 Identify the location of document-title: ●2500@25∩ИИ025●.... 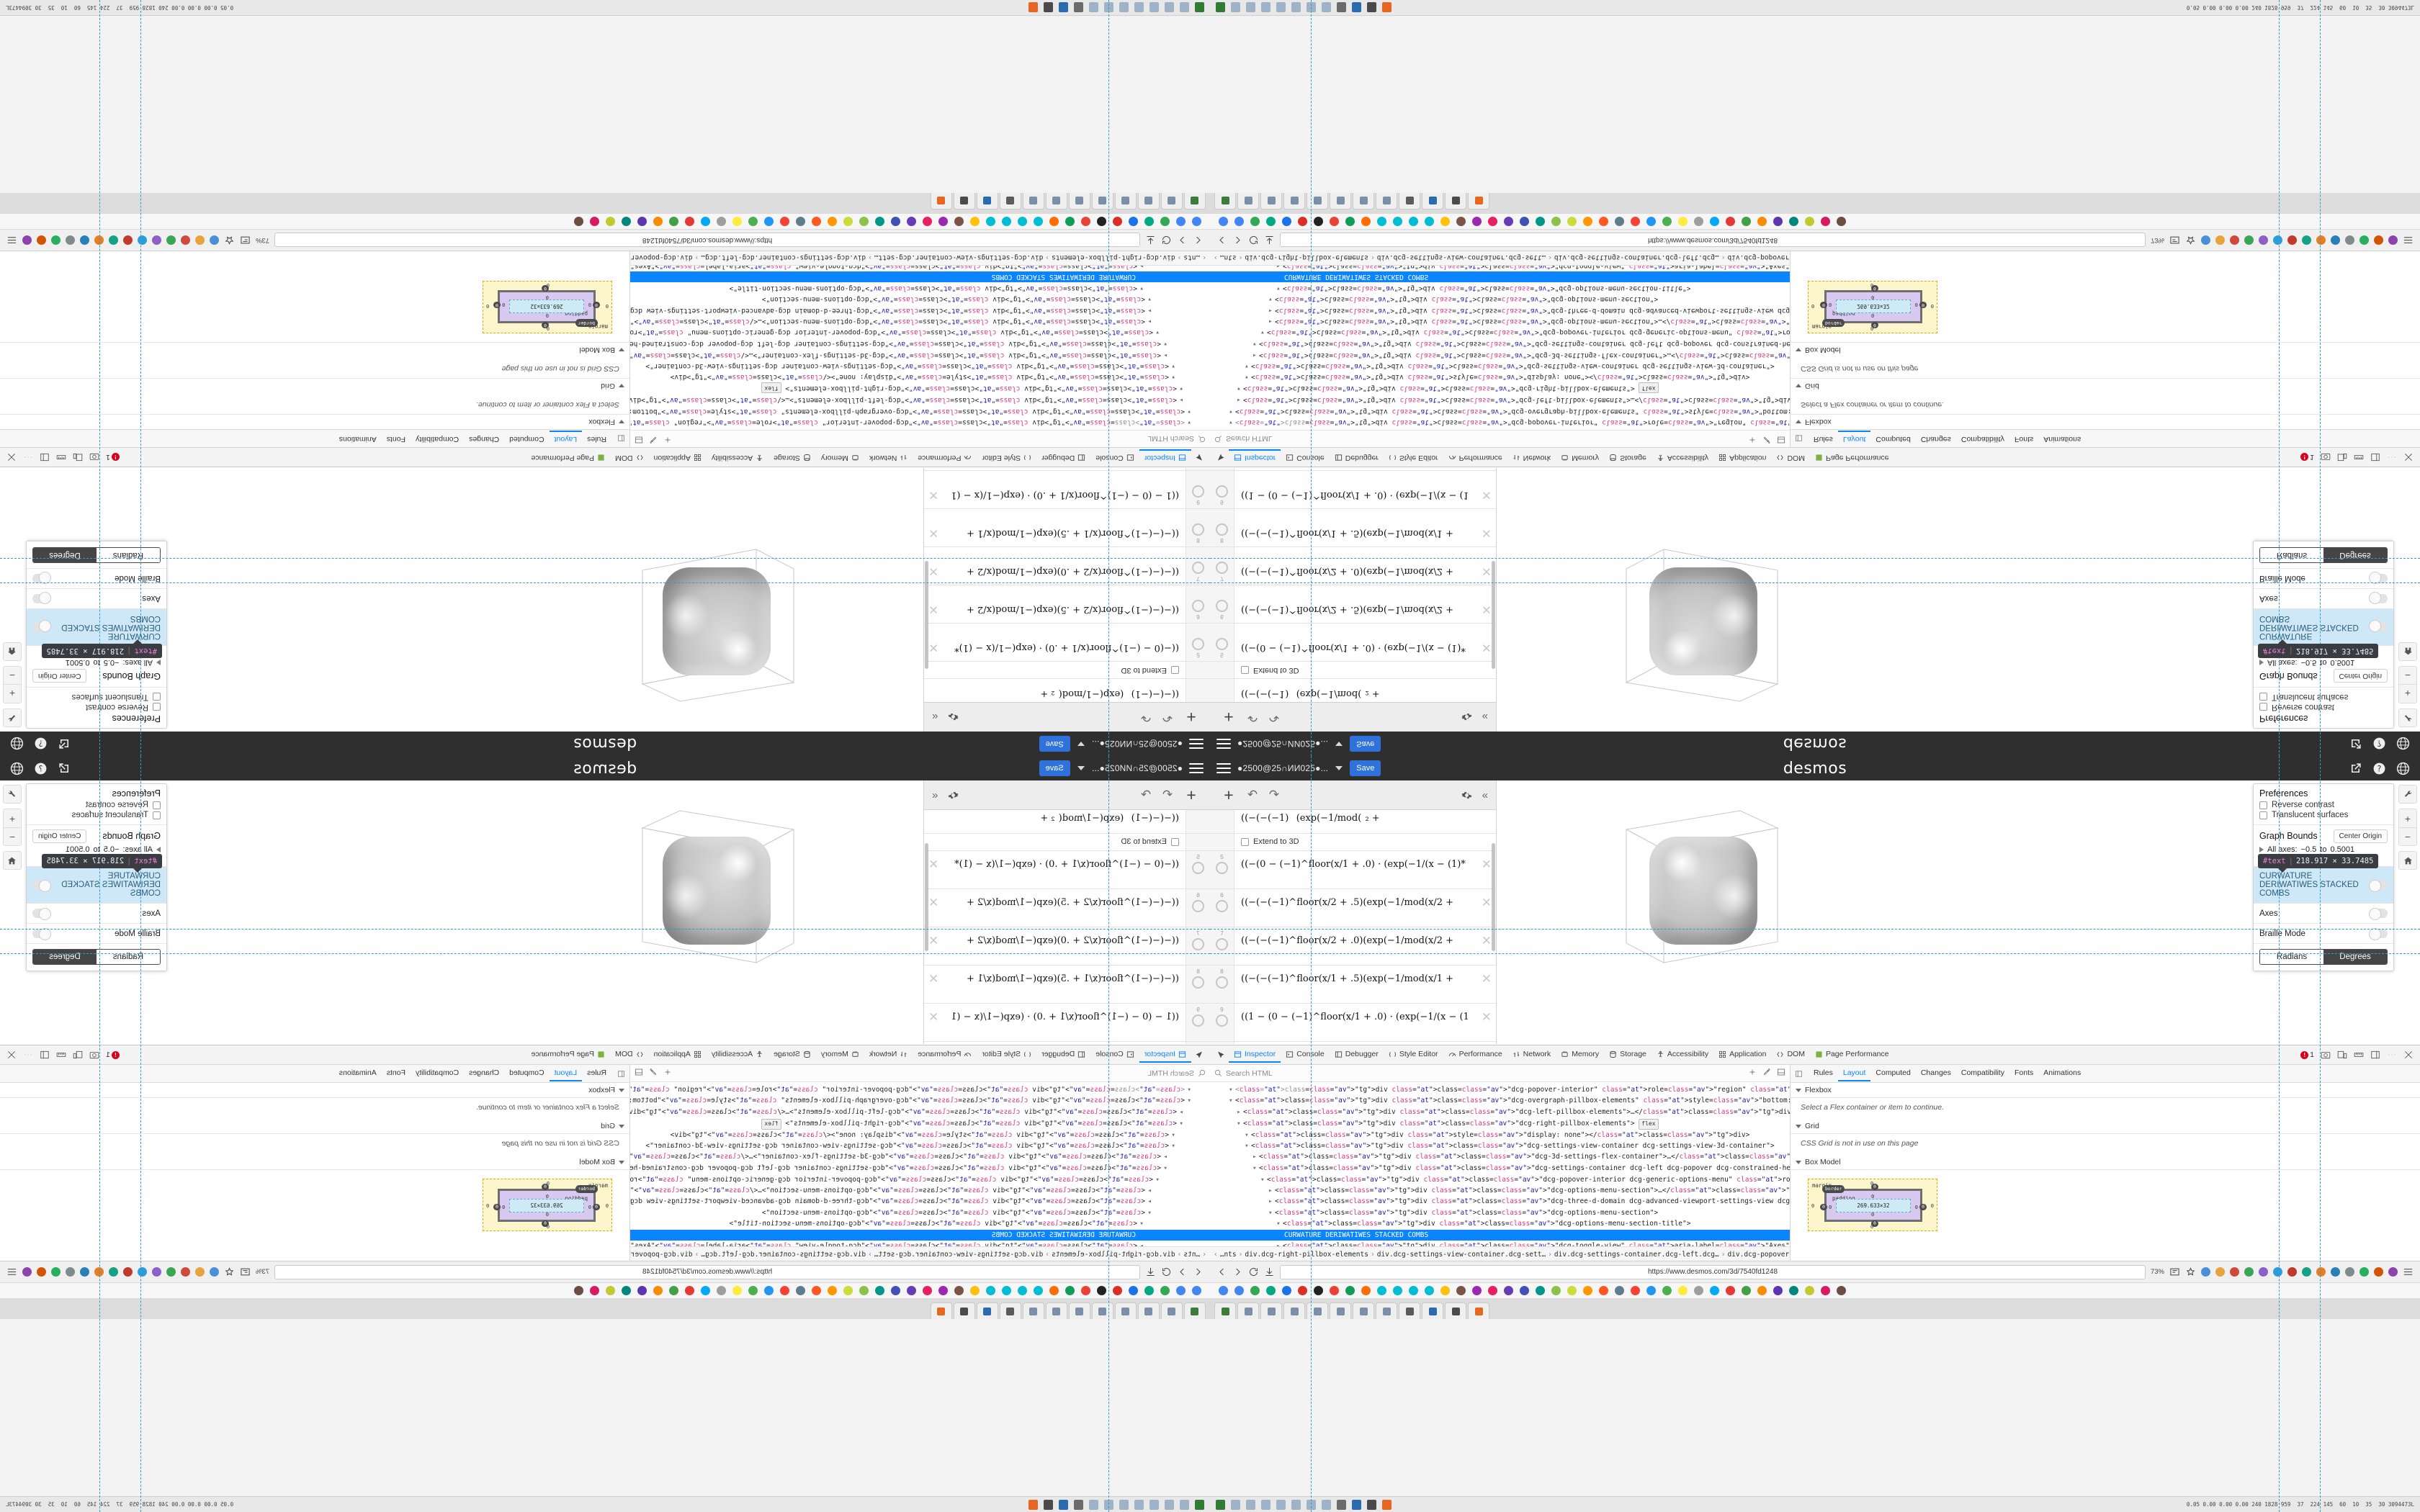
(1283, 744).